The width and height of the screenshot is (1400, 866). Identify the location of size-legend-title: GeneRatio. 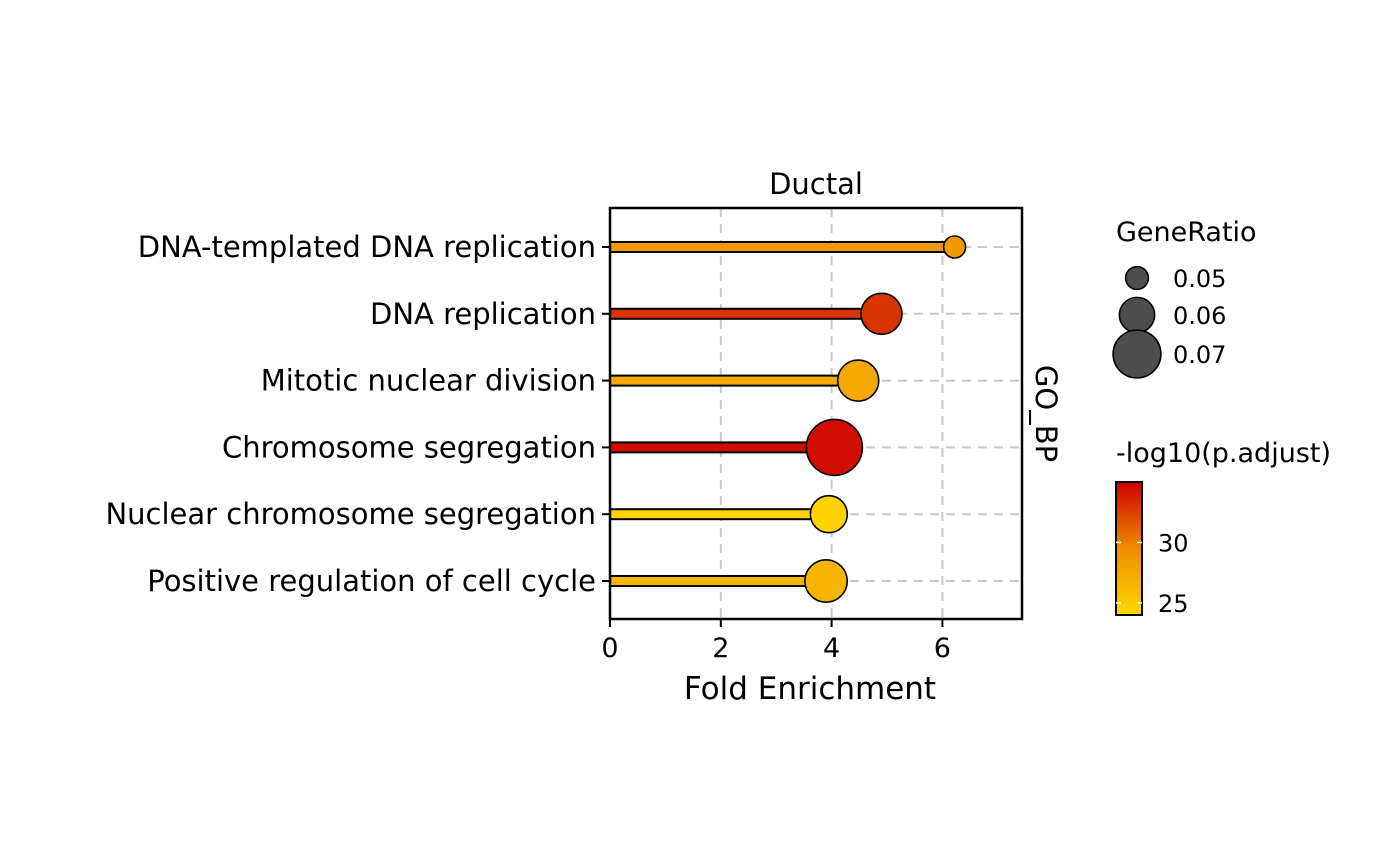
(1186, 232).